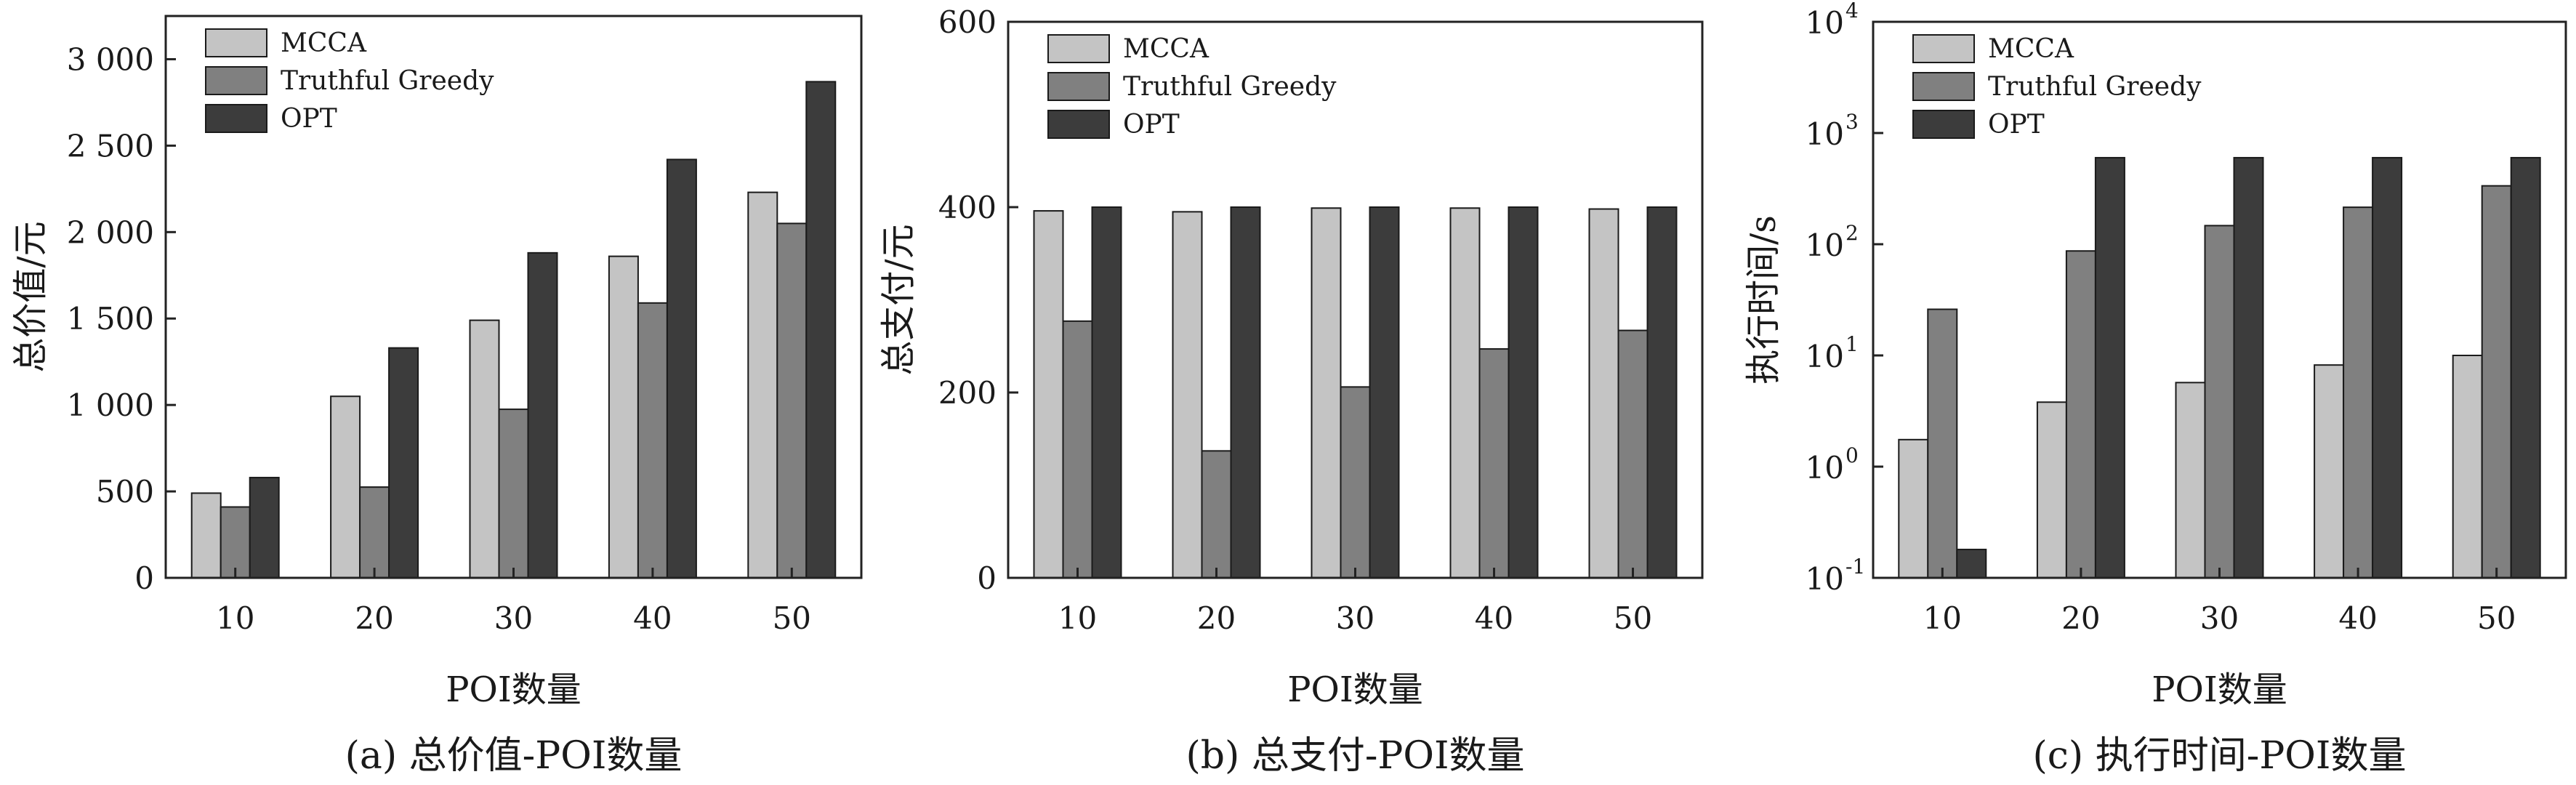 This screenshot has width=2576, height=785. Describe the element at coordinates (110, 232) in the screenshot. I see `y-tick-label: 2 000` at that location.